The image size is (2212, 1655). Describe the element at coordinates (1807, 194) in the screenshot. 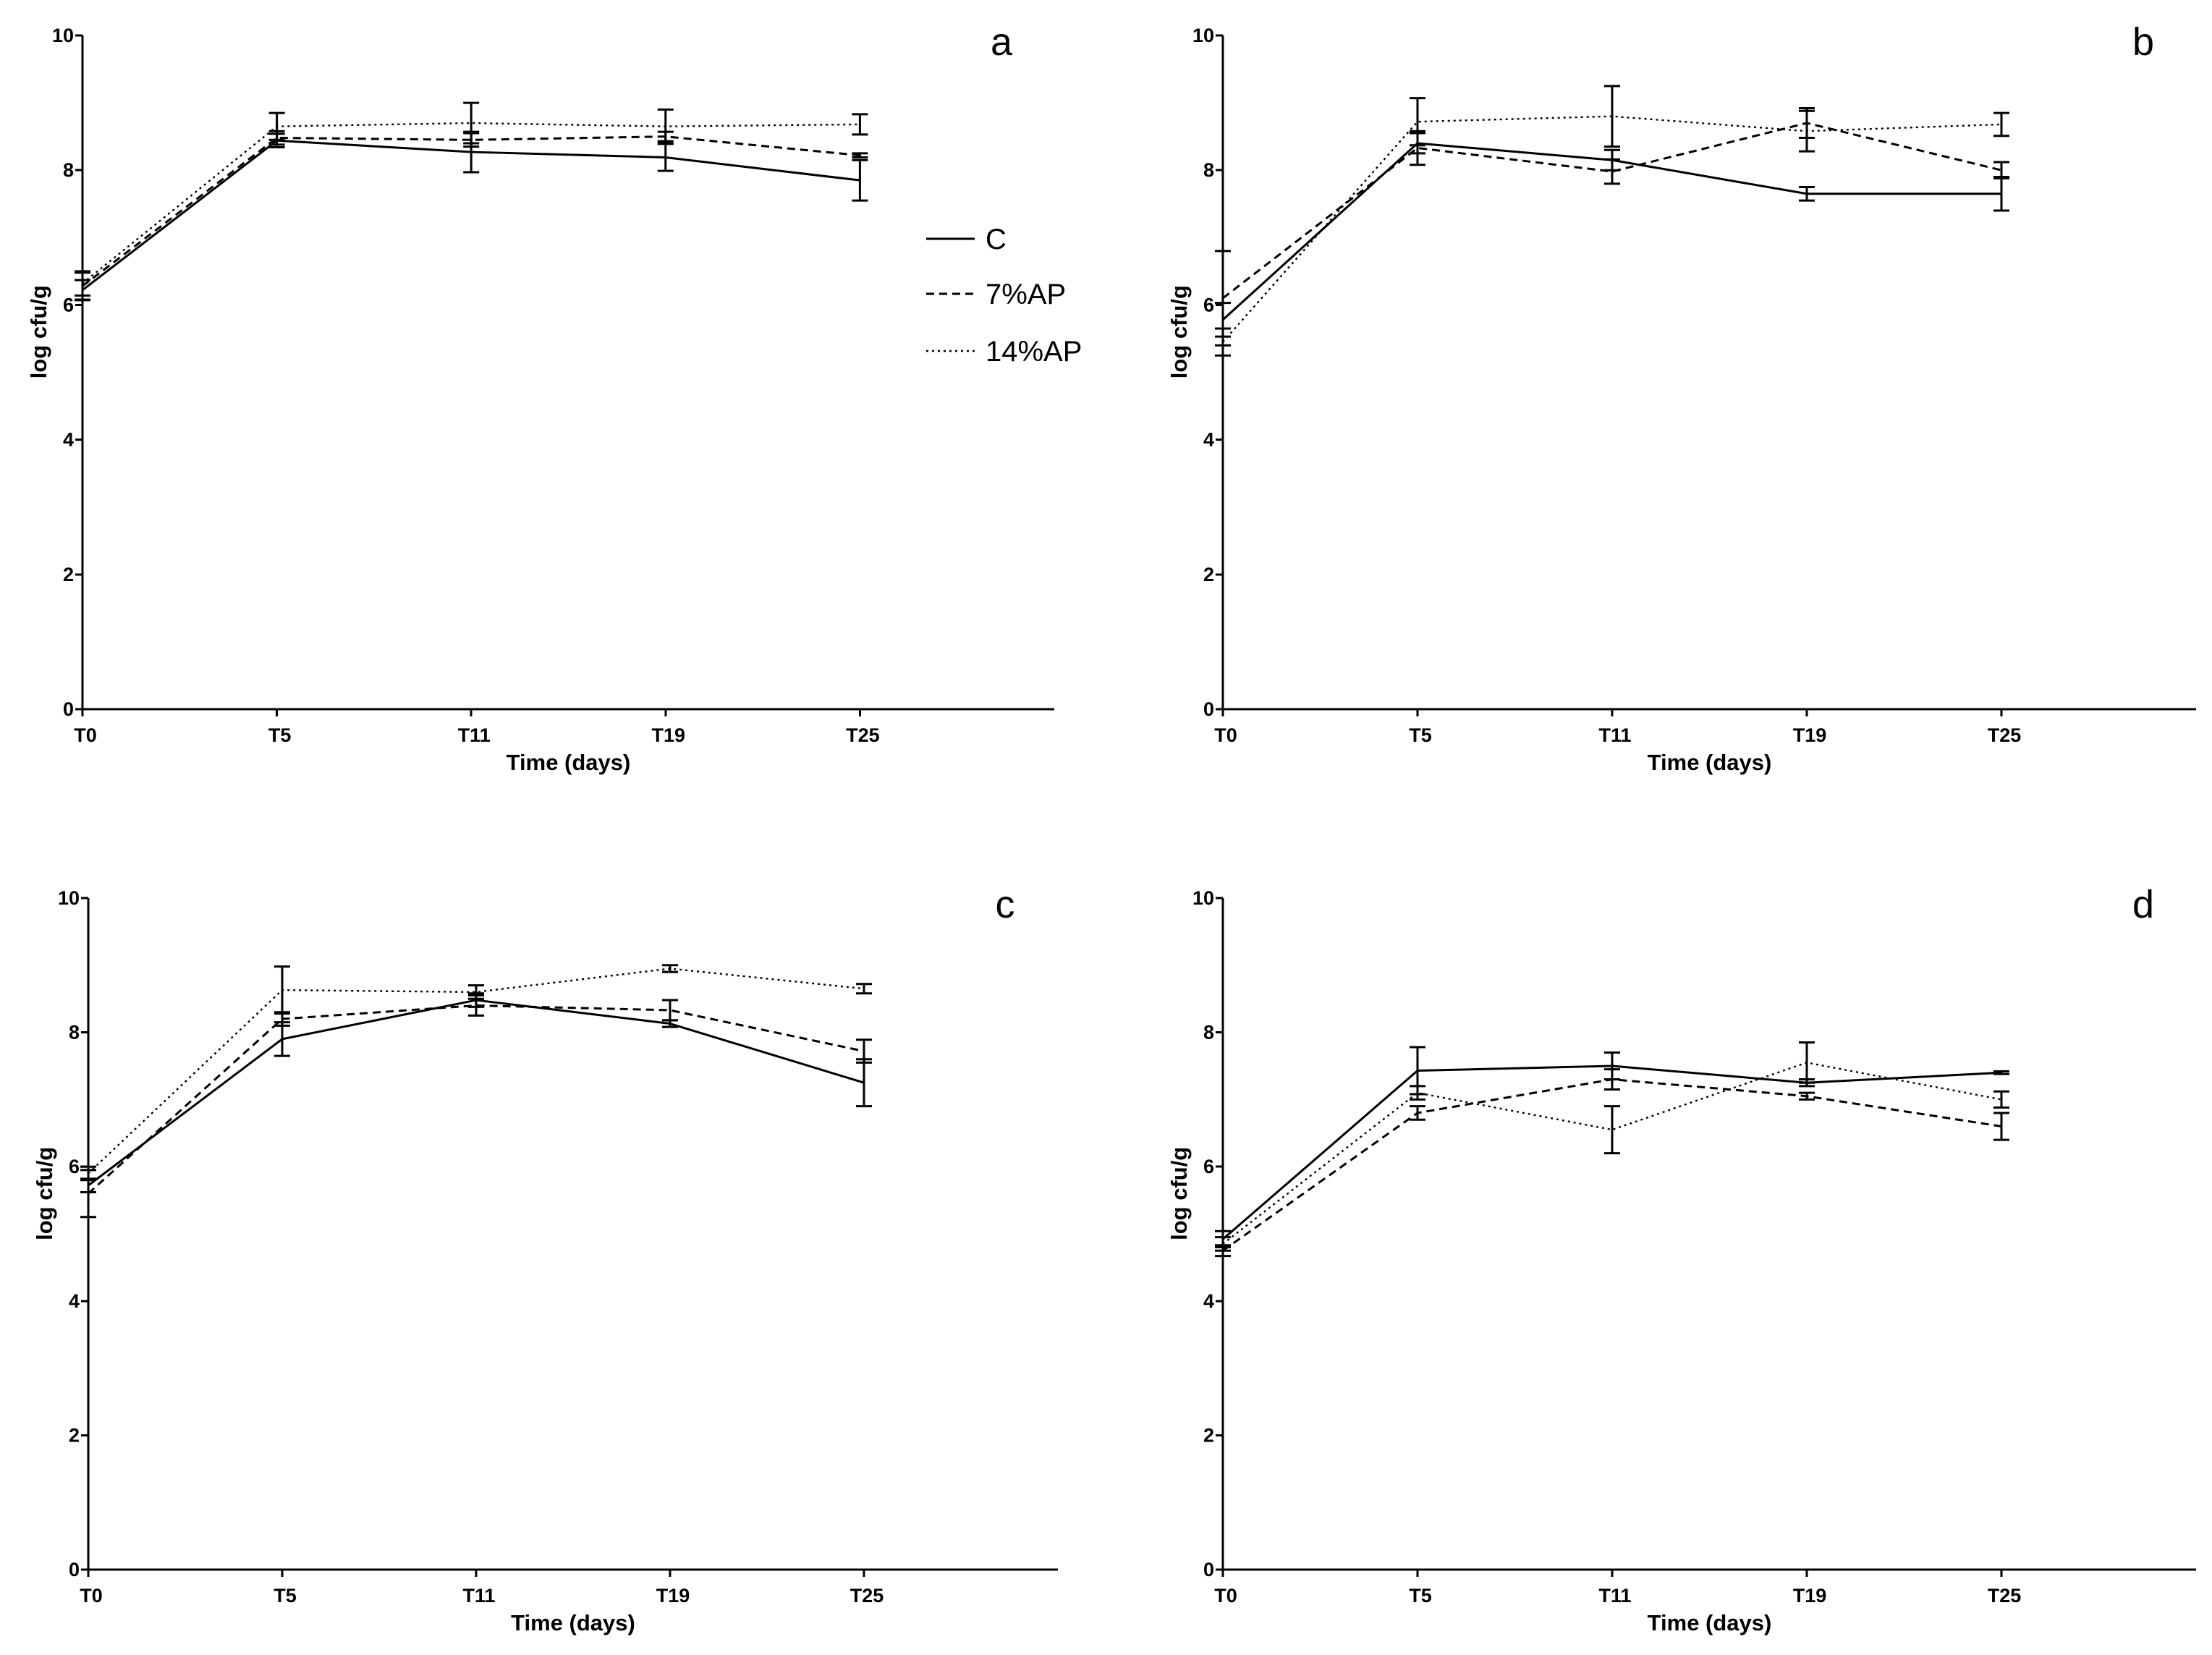

I see `data-point-c-t19` at that location.